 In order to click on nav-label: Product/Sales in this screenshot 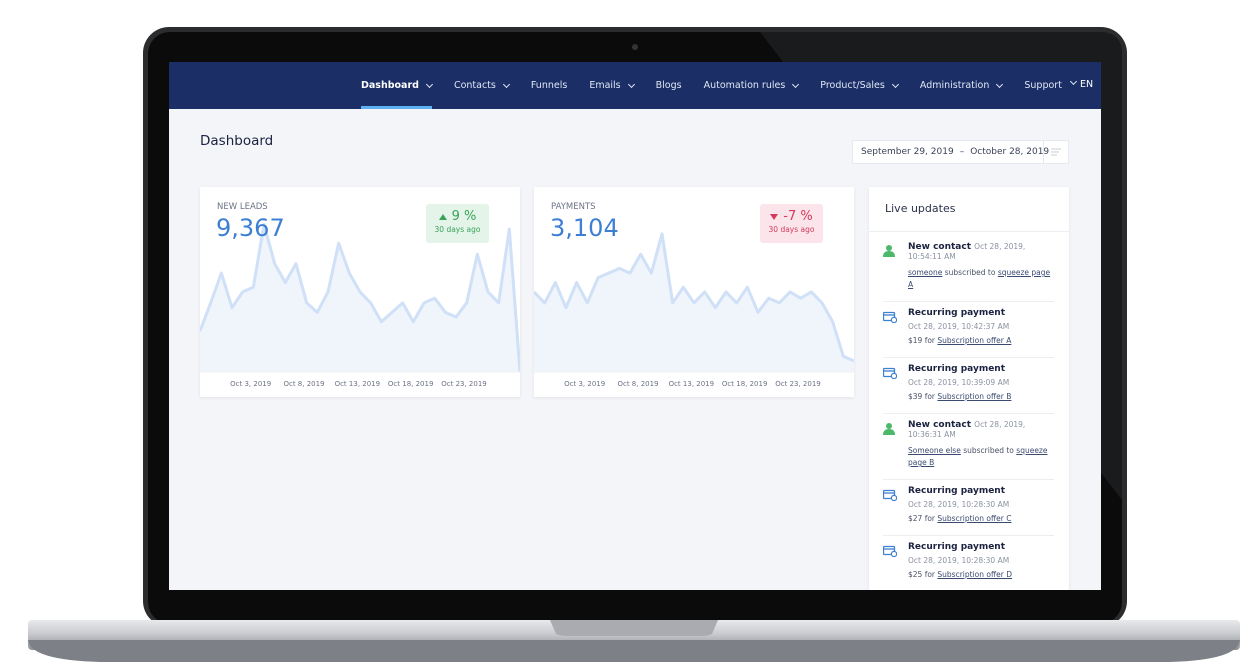, I will do `click(852, 85)`.